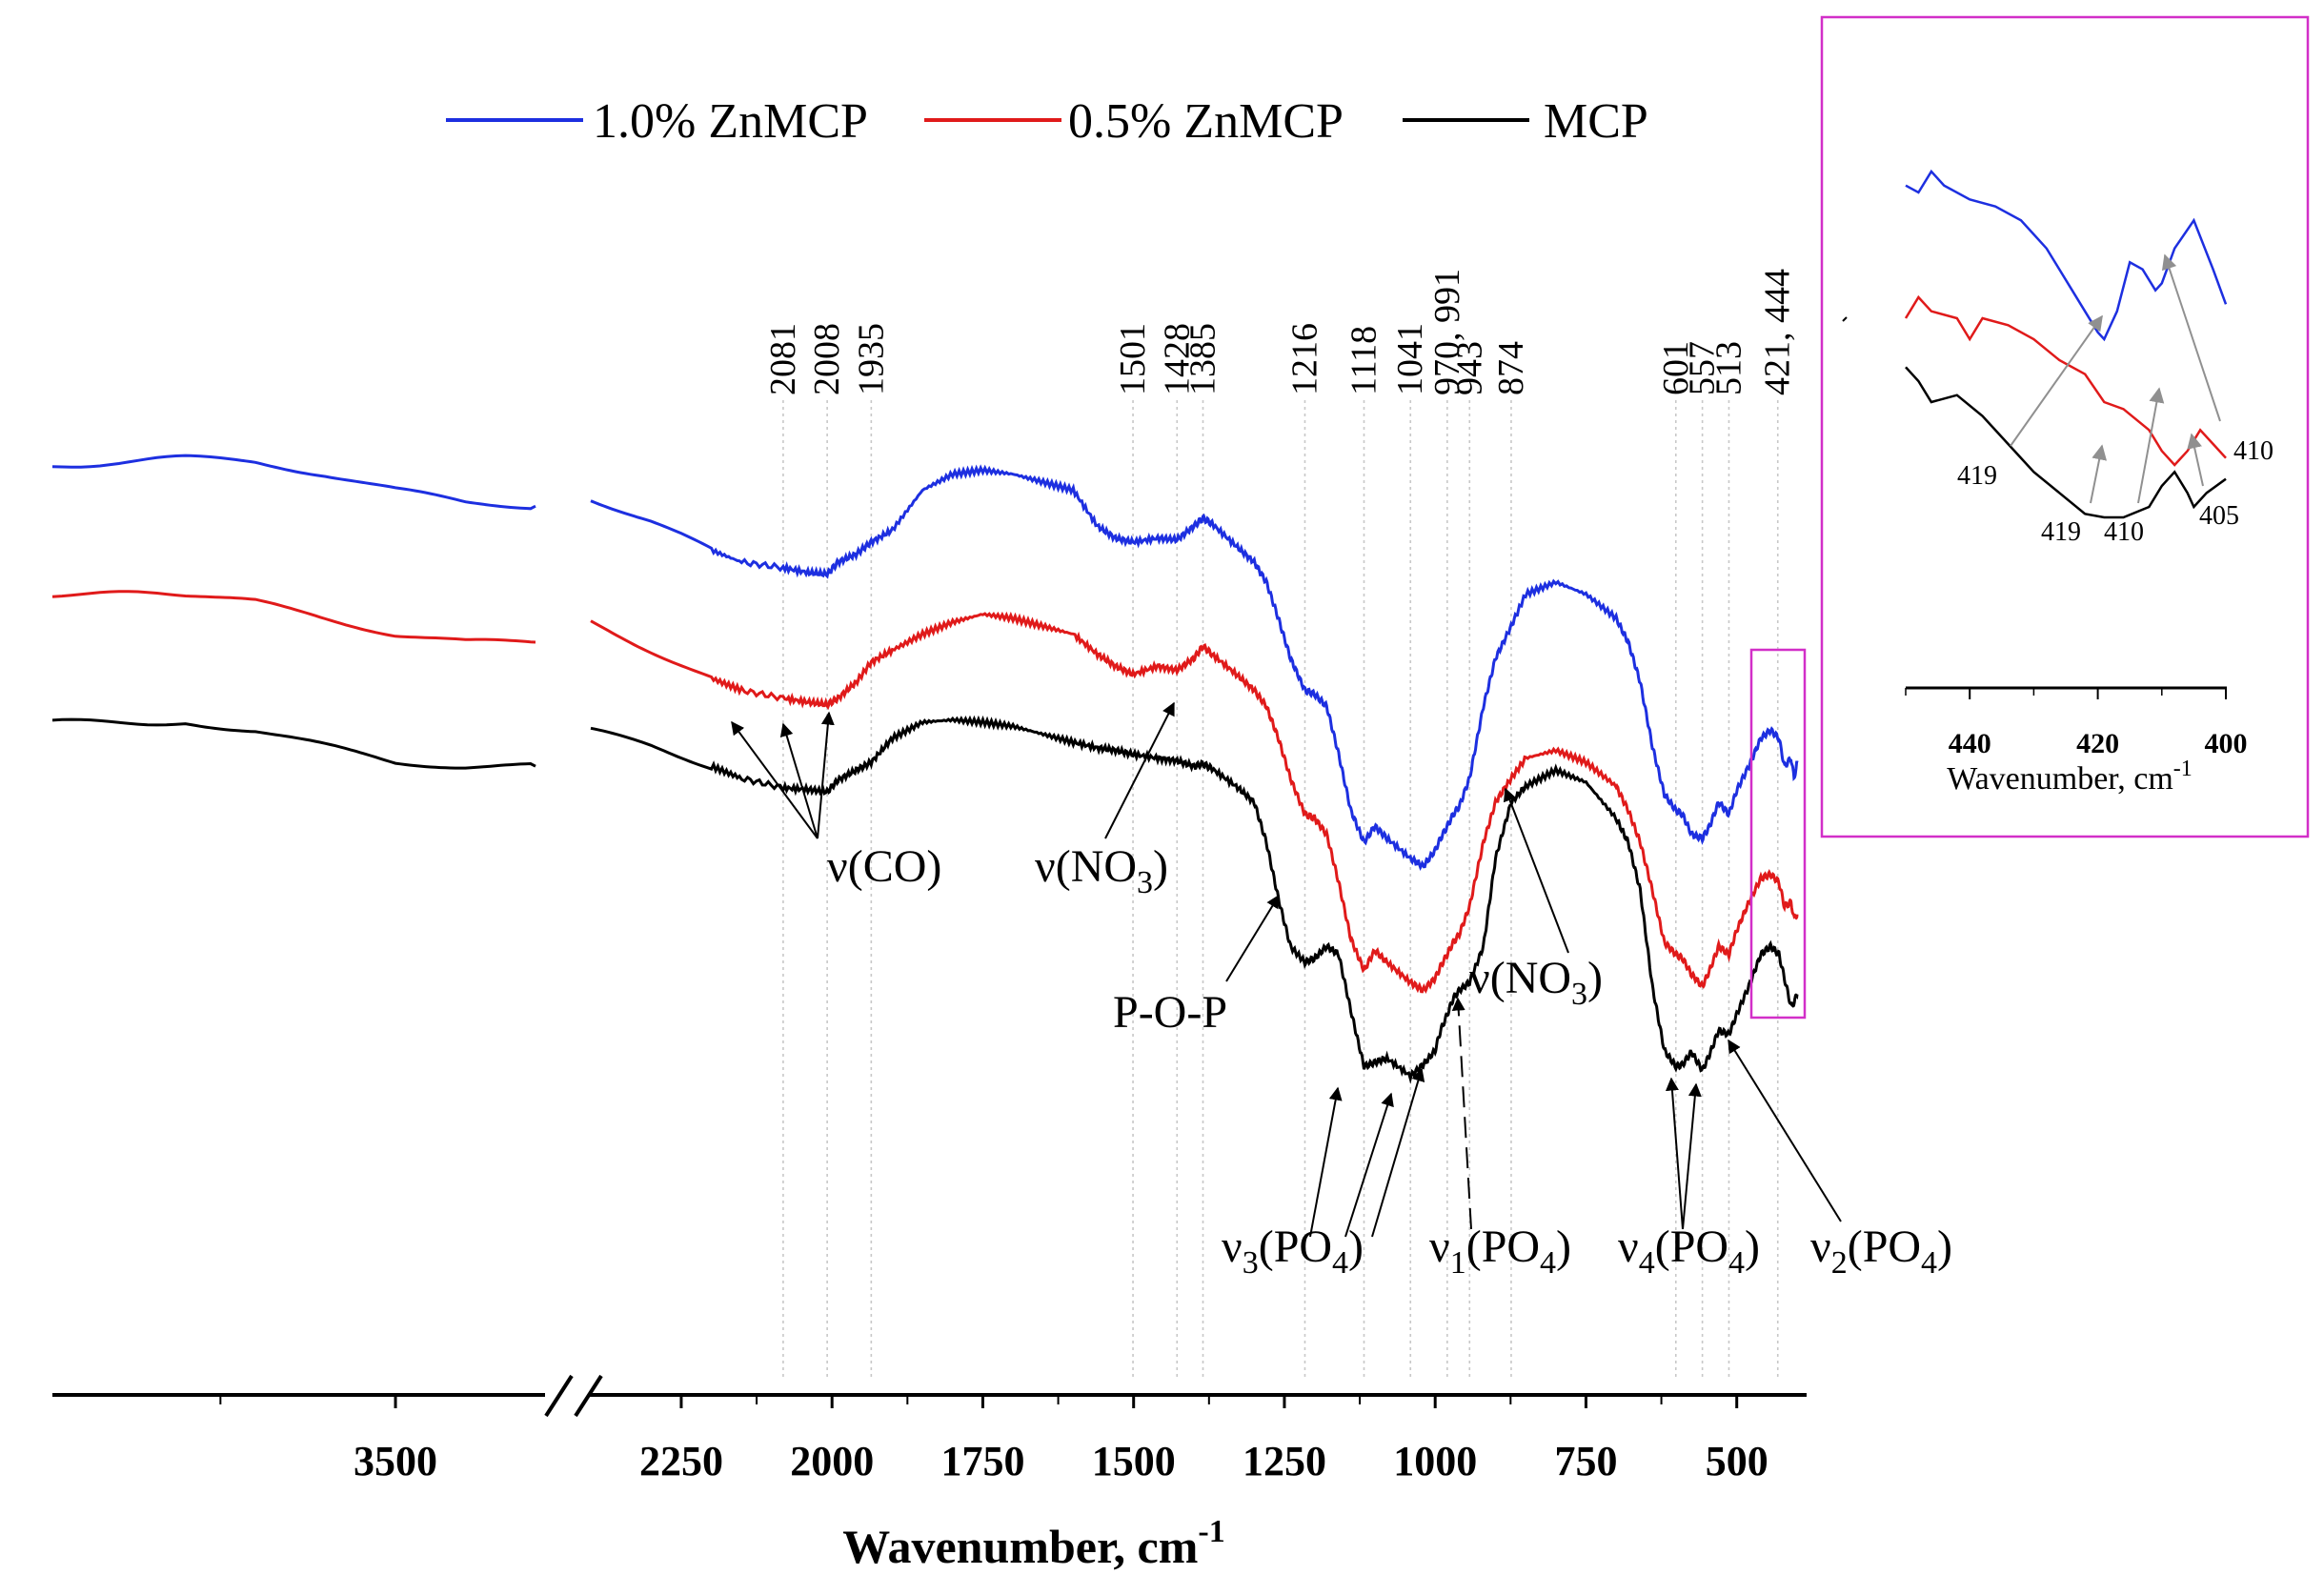  What do you see at coordinates (1170, 1012) in the screenshot?
I see `annotation-pop: P-O-P` at bounding box center [1170, 1012].